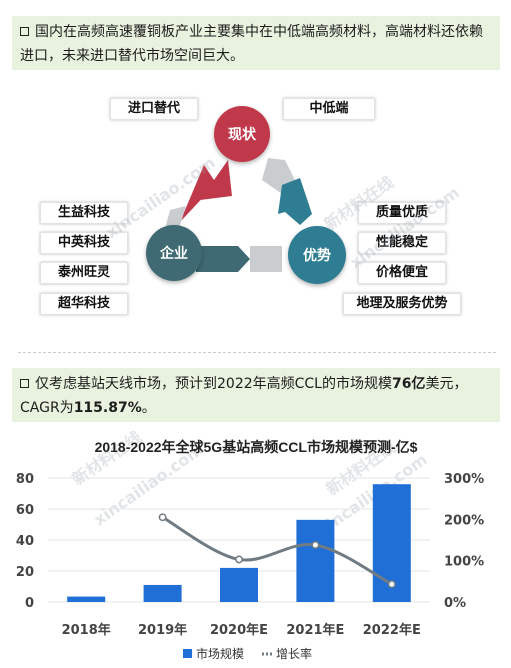 Image resolution: width=511 pixels, height=668 pixels. Describe the element at coordinates (244, 396) in the screenshot. I see `callout-text-mid: 美元，CAGR为` at that location.